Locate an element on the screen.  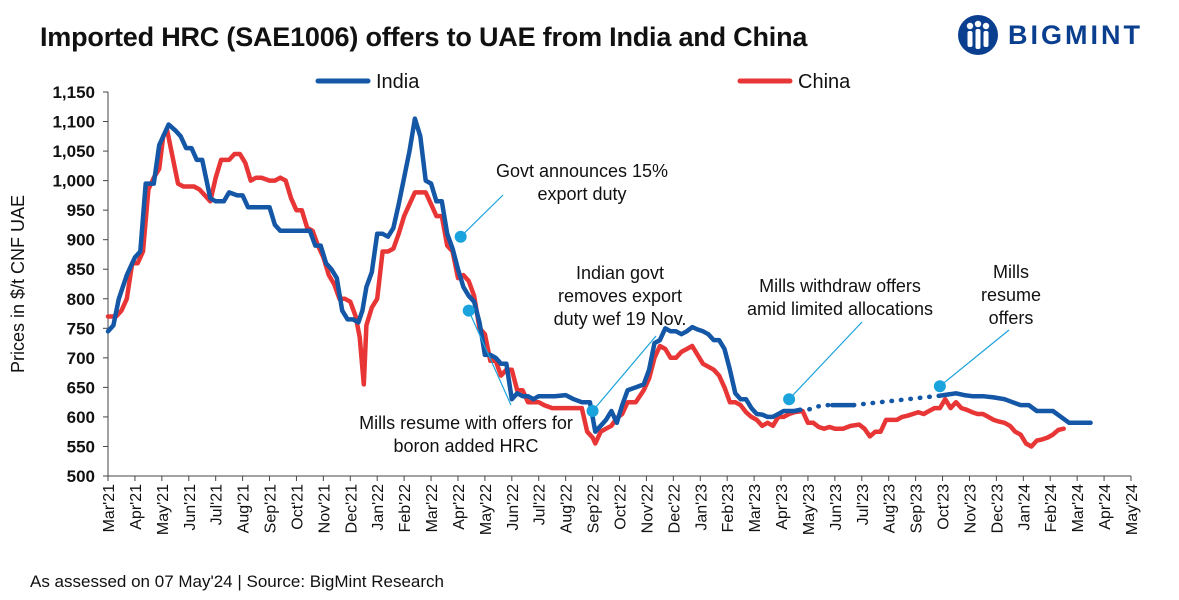
y-tick-label: 1,000 is located at coordinates (73, 181).